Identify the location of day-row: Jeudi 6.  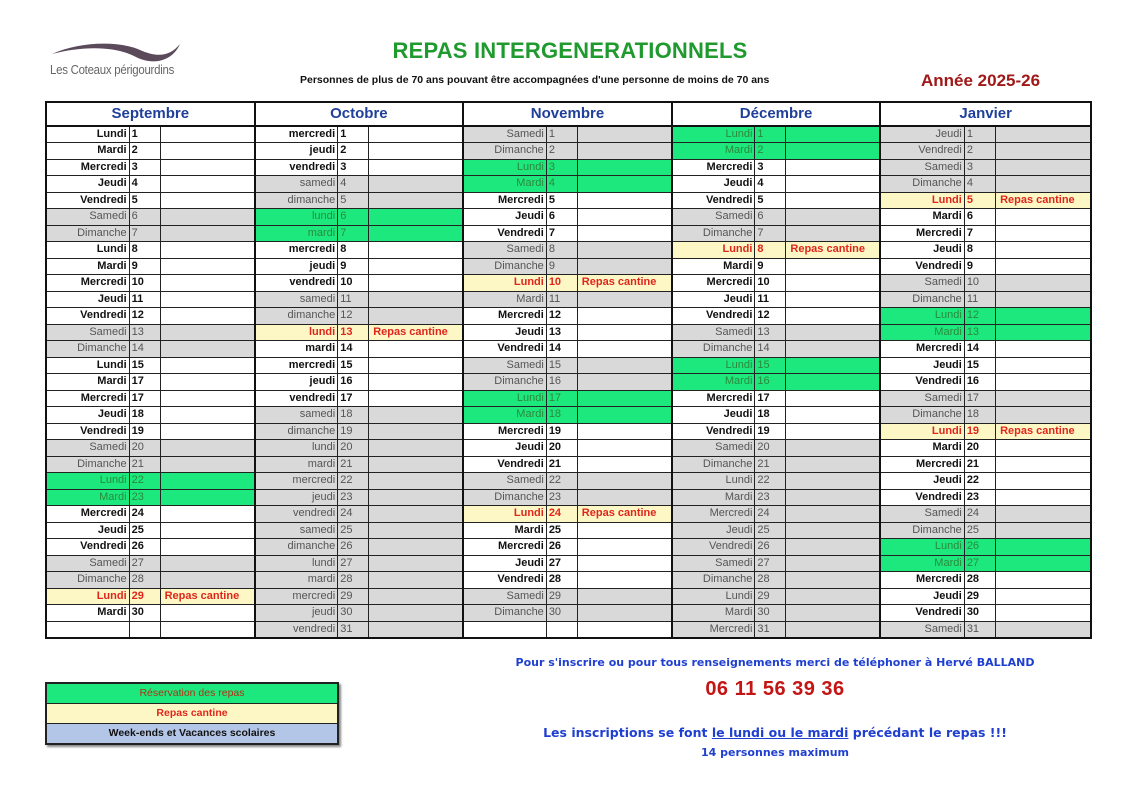
(567, 217).